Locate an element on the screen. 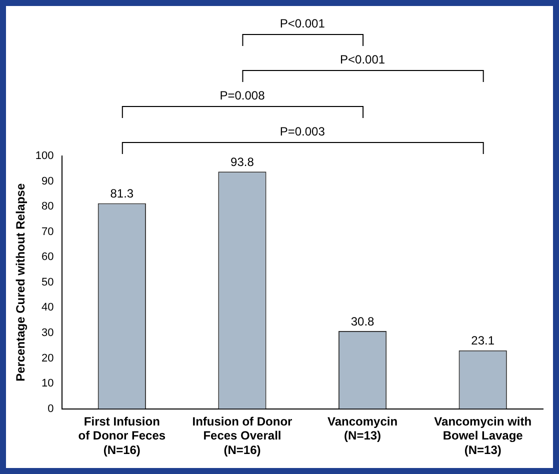  x-tick-label: Infusion of Donor Feces Overall (N=16) is located at coordinates (242, 436).